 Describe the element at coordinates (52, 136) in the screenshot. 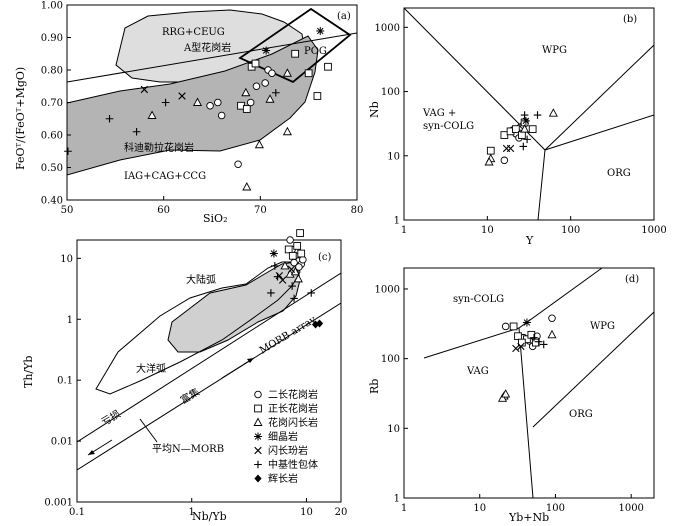

I see `y-tick-label: 0.60` at that location.